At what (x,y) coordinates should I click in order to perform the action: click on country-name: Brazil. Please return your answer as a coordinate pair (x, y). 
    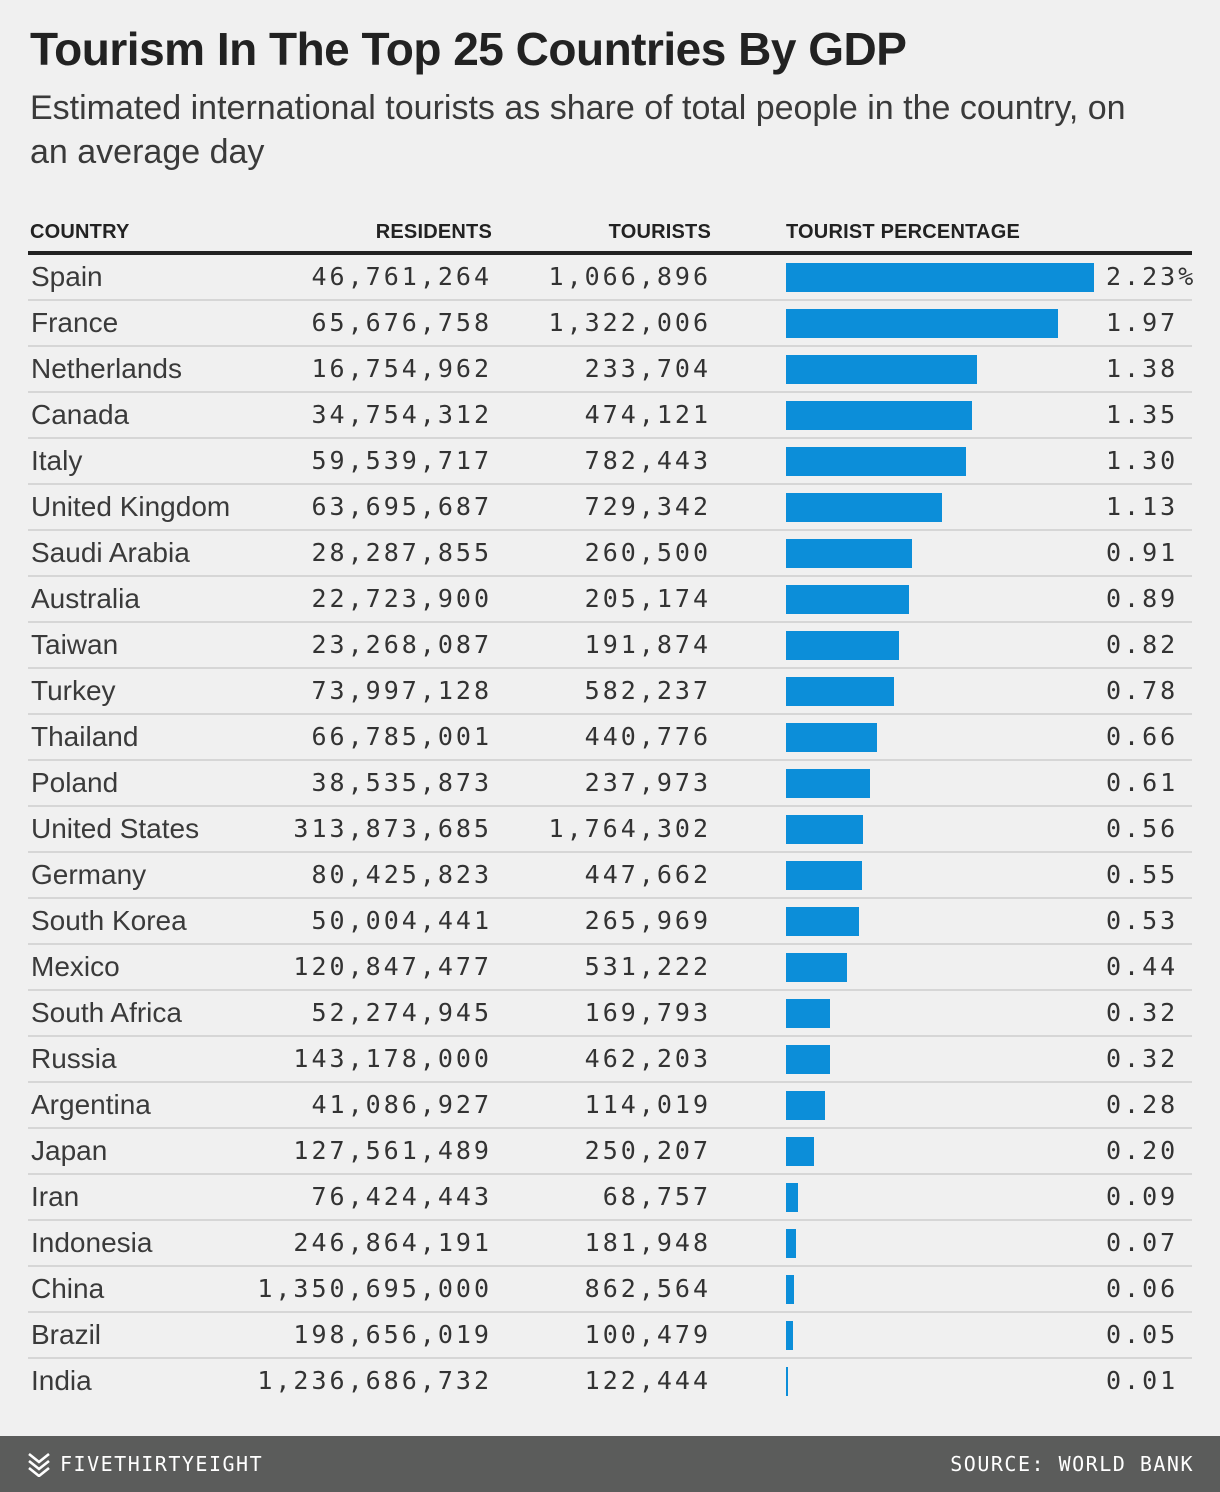
    Looking at the image, I should click on (66, 1334).